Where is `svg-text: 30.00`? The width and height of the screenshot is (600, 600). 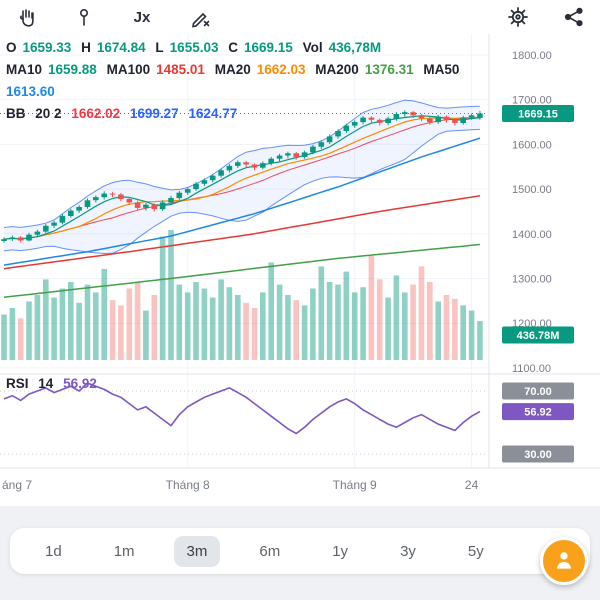
svg-text: 30.00 is located at coordinates (538, 455).